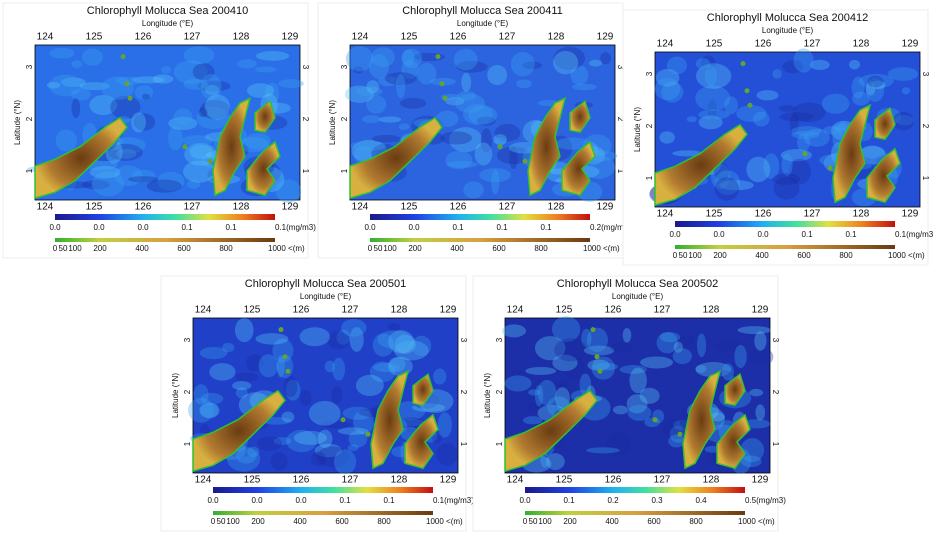 Image resolution: width=933 pixels, height=540 pixels. Describe the element at coordinates (701, 500) in the screenshot. I see `chl-label: 0.4` at that location.